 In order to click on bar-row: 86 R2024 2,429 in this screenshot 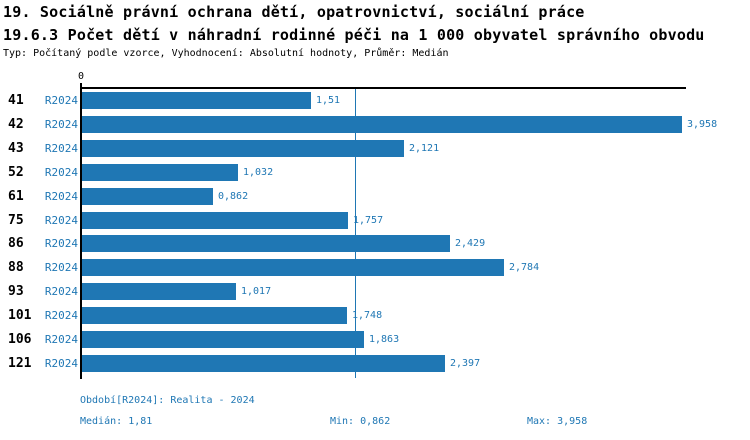, I will do `click(375, 243)`.